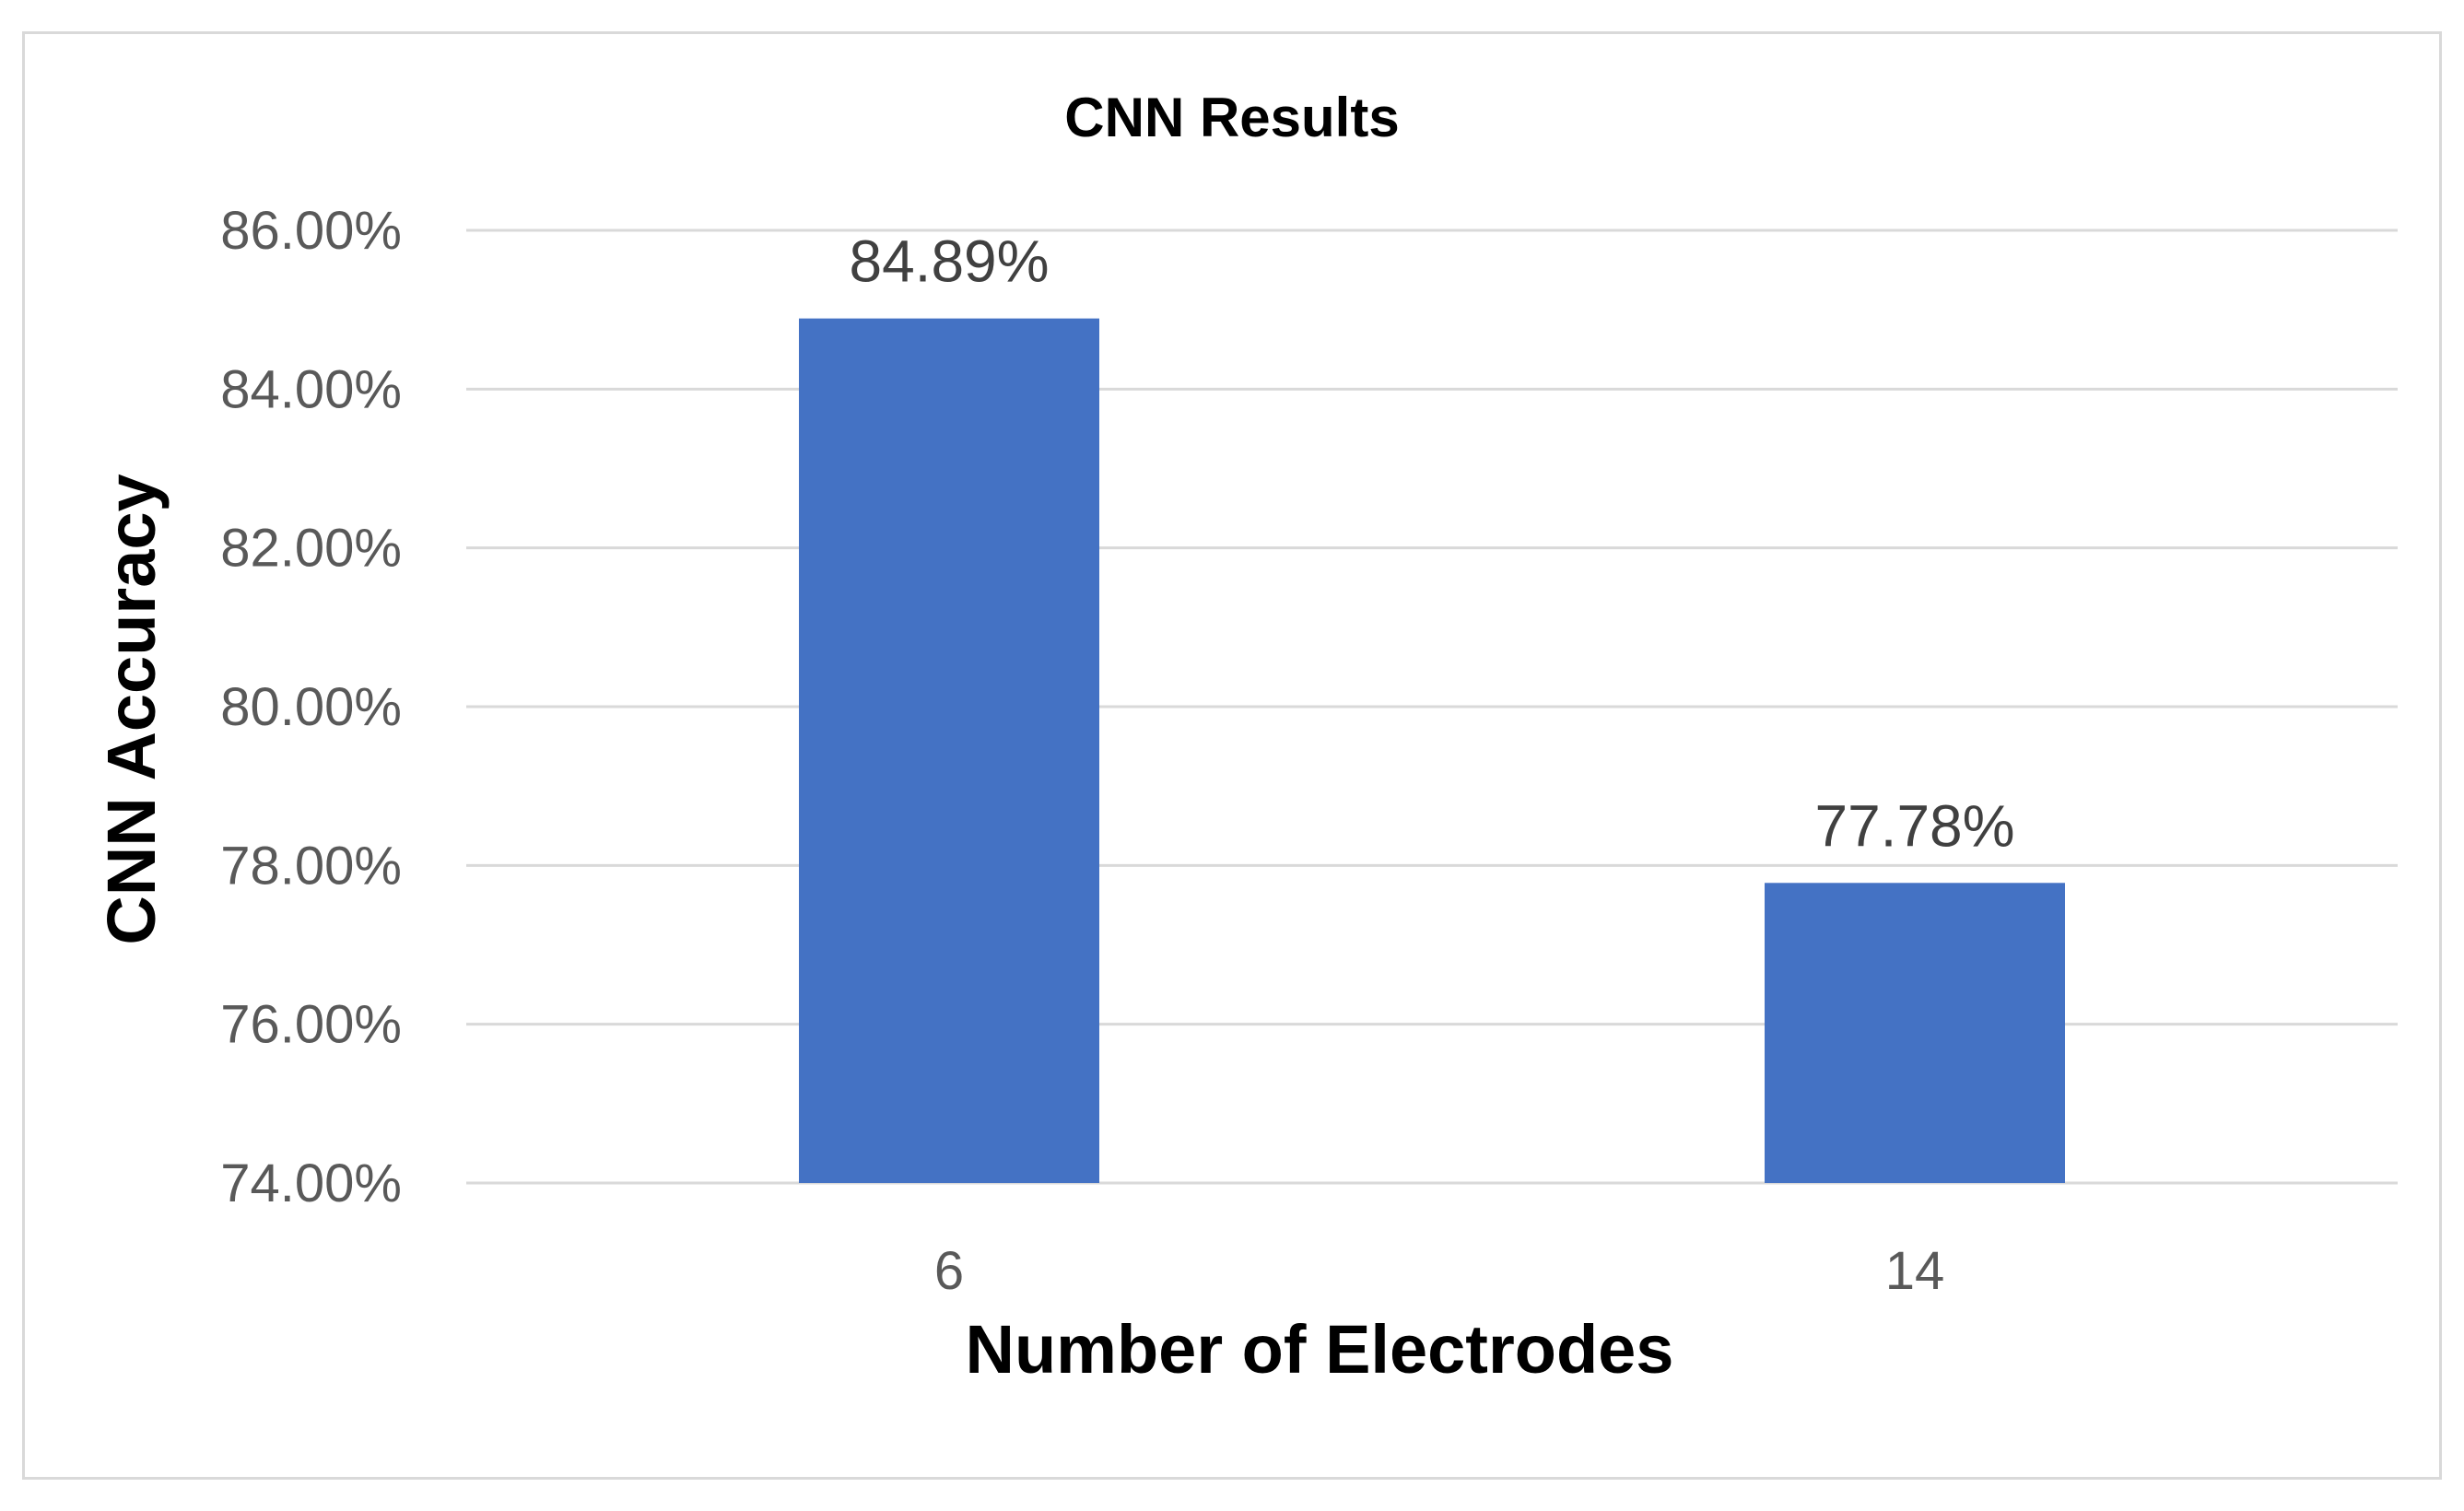 The image size is (2464, 1511). What do you see at coordinates (1231, 118) in the screenshot?
I see `chart-title: CNN Results` at bounding box center [1231, 118].